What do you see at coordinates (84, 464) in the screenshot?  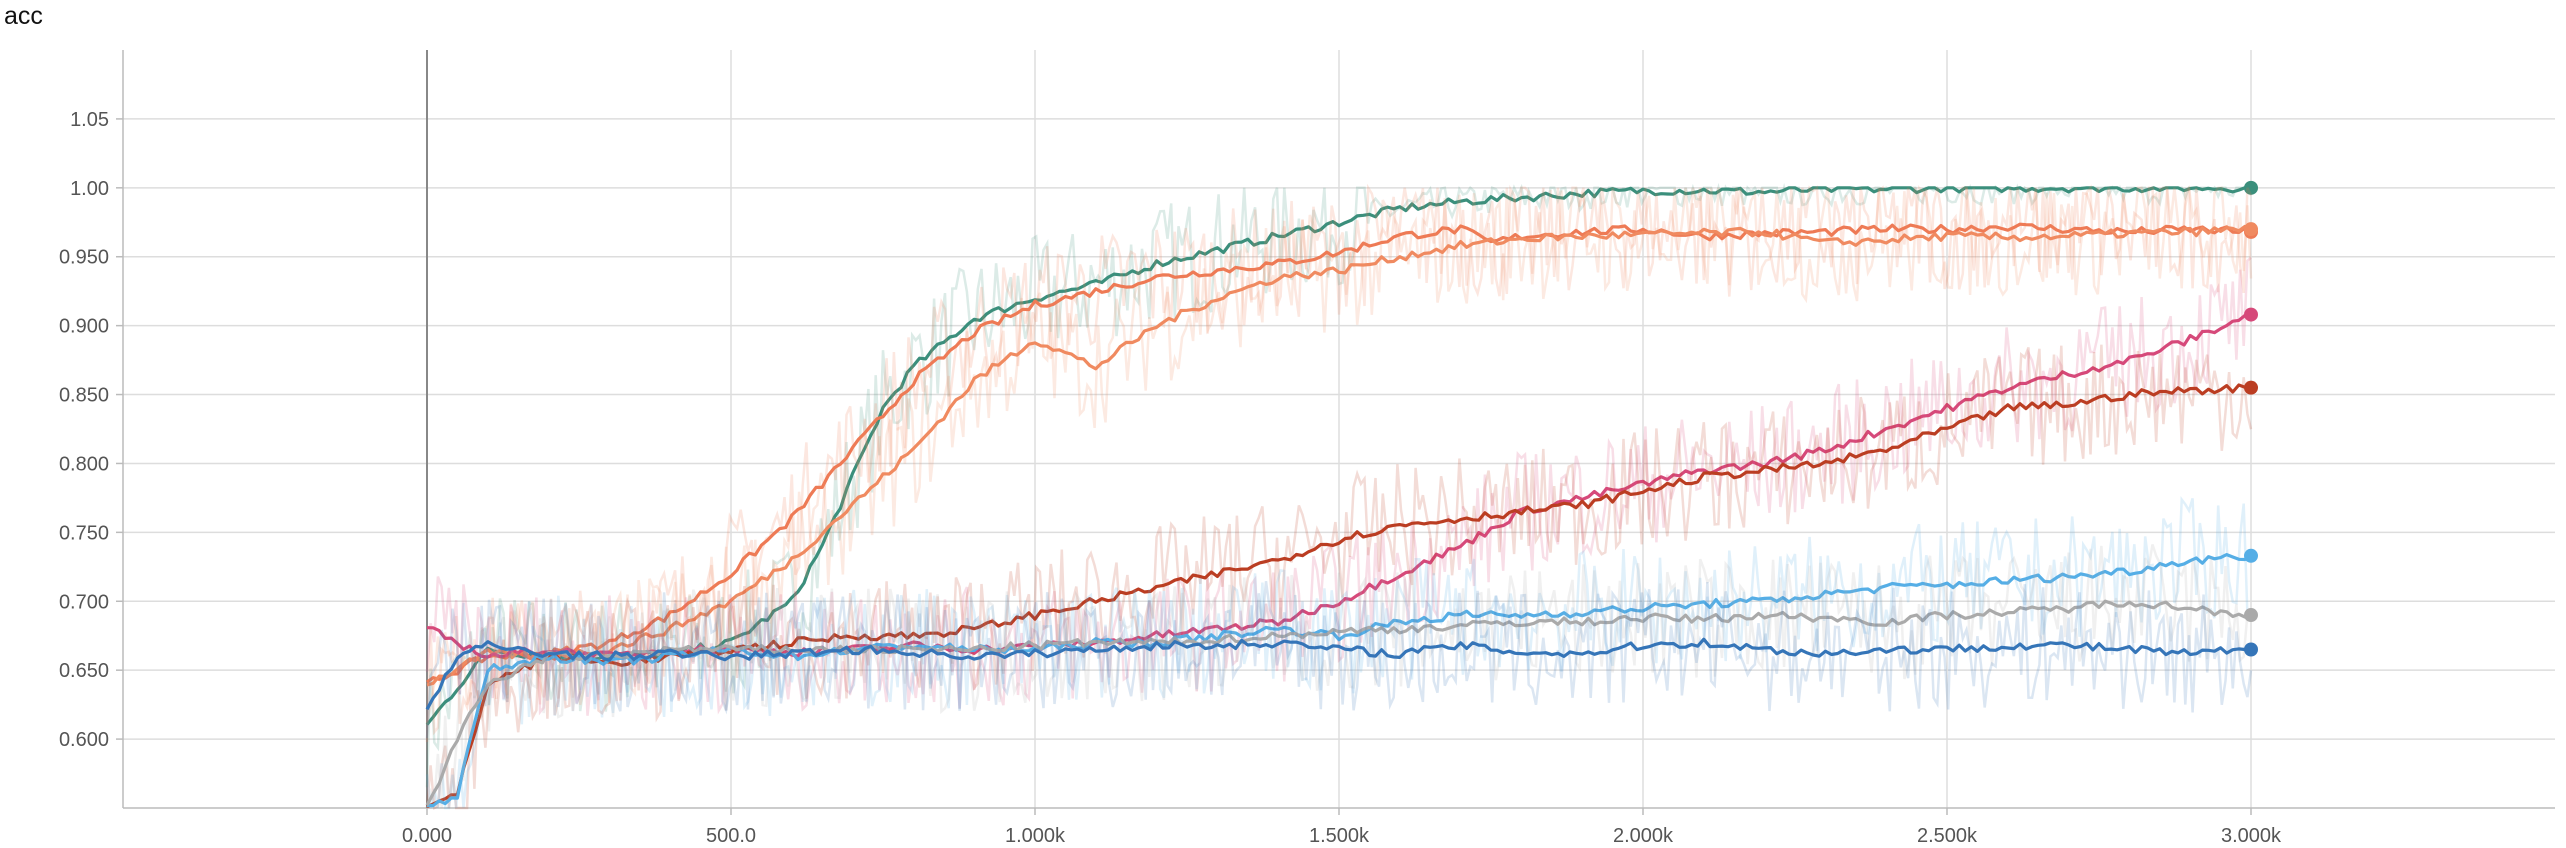 I see `y-tick-label: 0.800` at bounding box center [84, 464].